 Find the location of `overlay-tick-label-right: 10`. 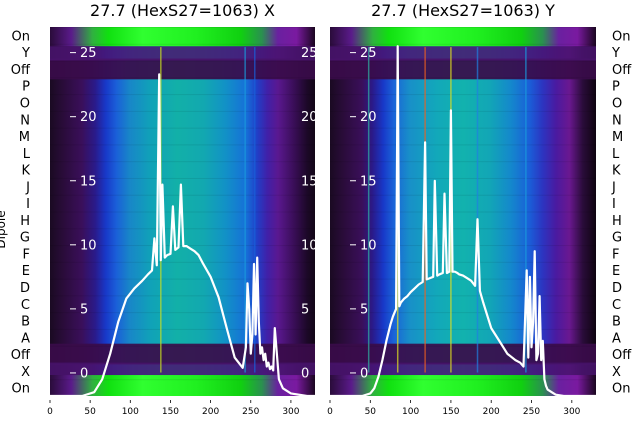

overlay-tick-label-right: 10 is located at coordinates (309, 245).